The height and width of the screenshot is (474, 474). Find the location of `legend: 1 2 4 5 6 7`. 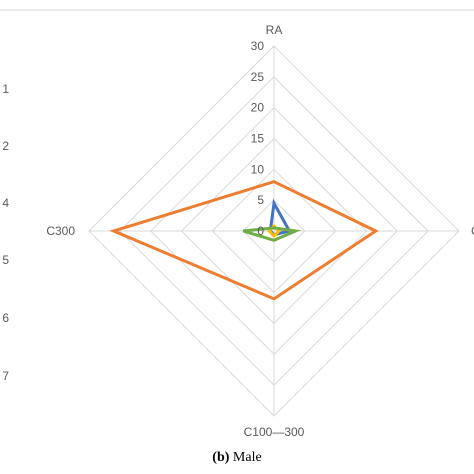

legend: 1 2 4 5 6 7 is located at coordinates (5, 232).